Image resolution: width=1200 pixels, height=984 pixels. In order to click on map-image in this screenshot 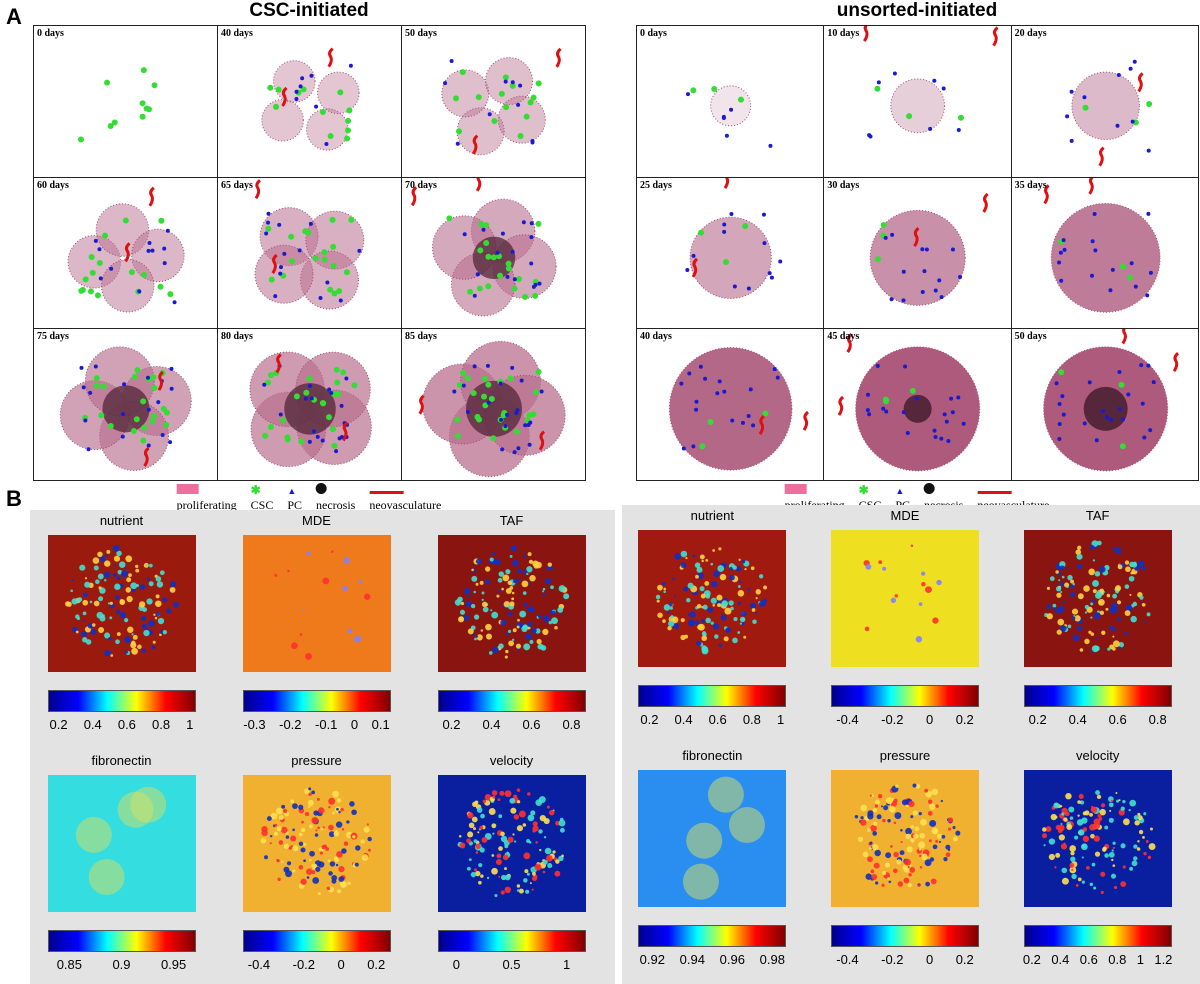, I will do `click(1097, 596)`.